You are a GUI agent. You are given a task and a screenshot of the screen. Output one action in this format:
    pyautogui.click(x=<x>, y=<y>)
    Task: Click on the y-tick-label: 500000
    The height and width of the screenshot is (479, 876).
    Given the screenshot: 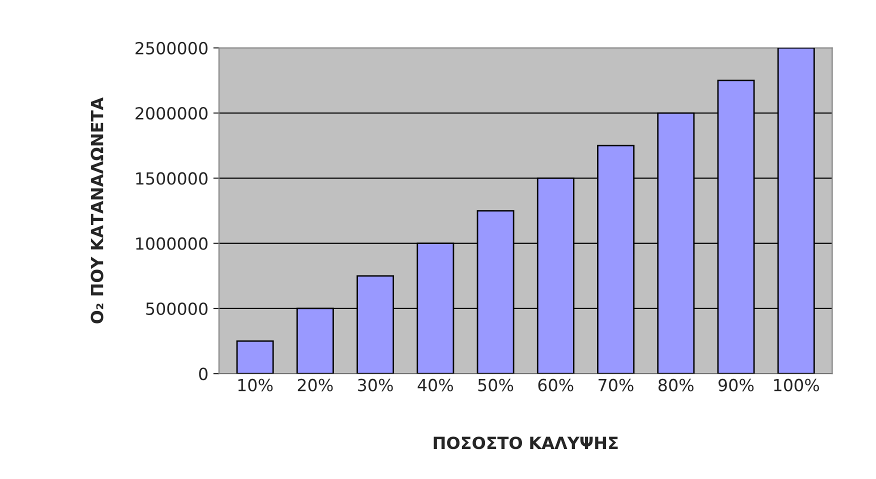 What is the action you would take?
    pyautogui.click(x=177, y=309)
    